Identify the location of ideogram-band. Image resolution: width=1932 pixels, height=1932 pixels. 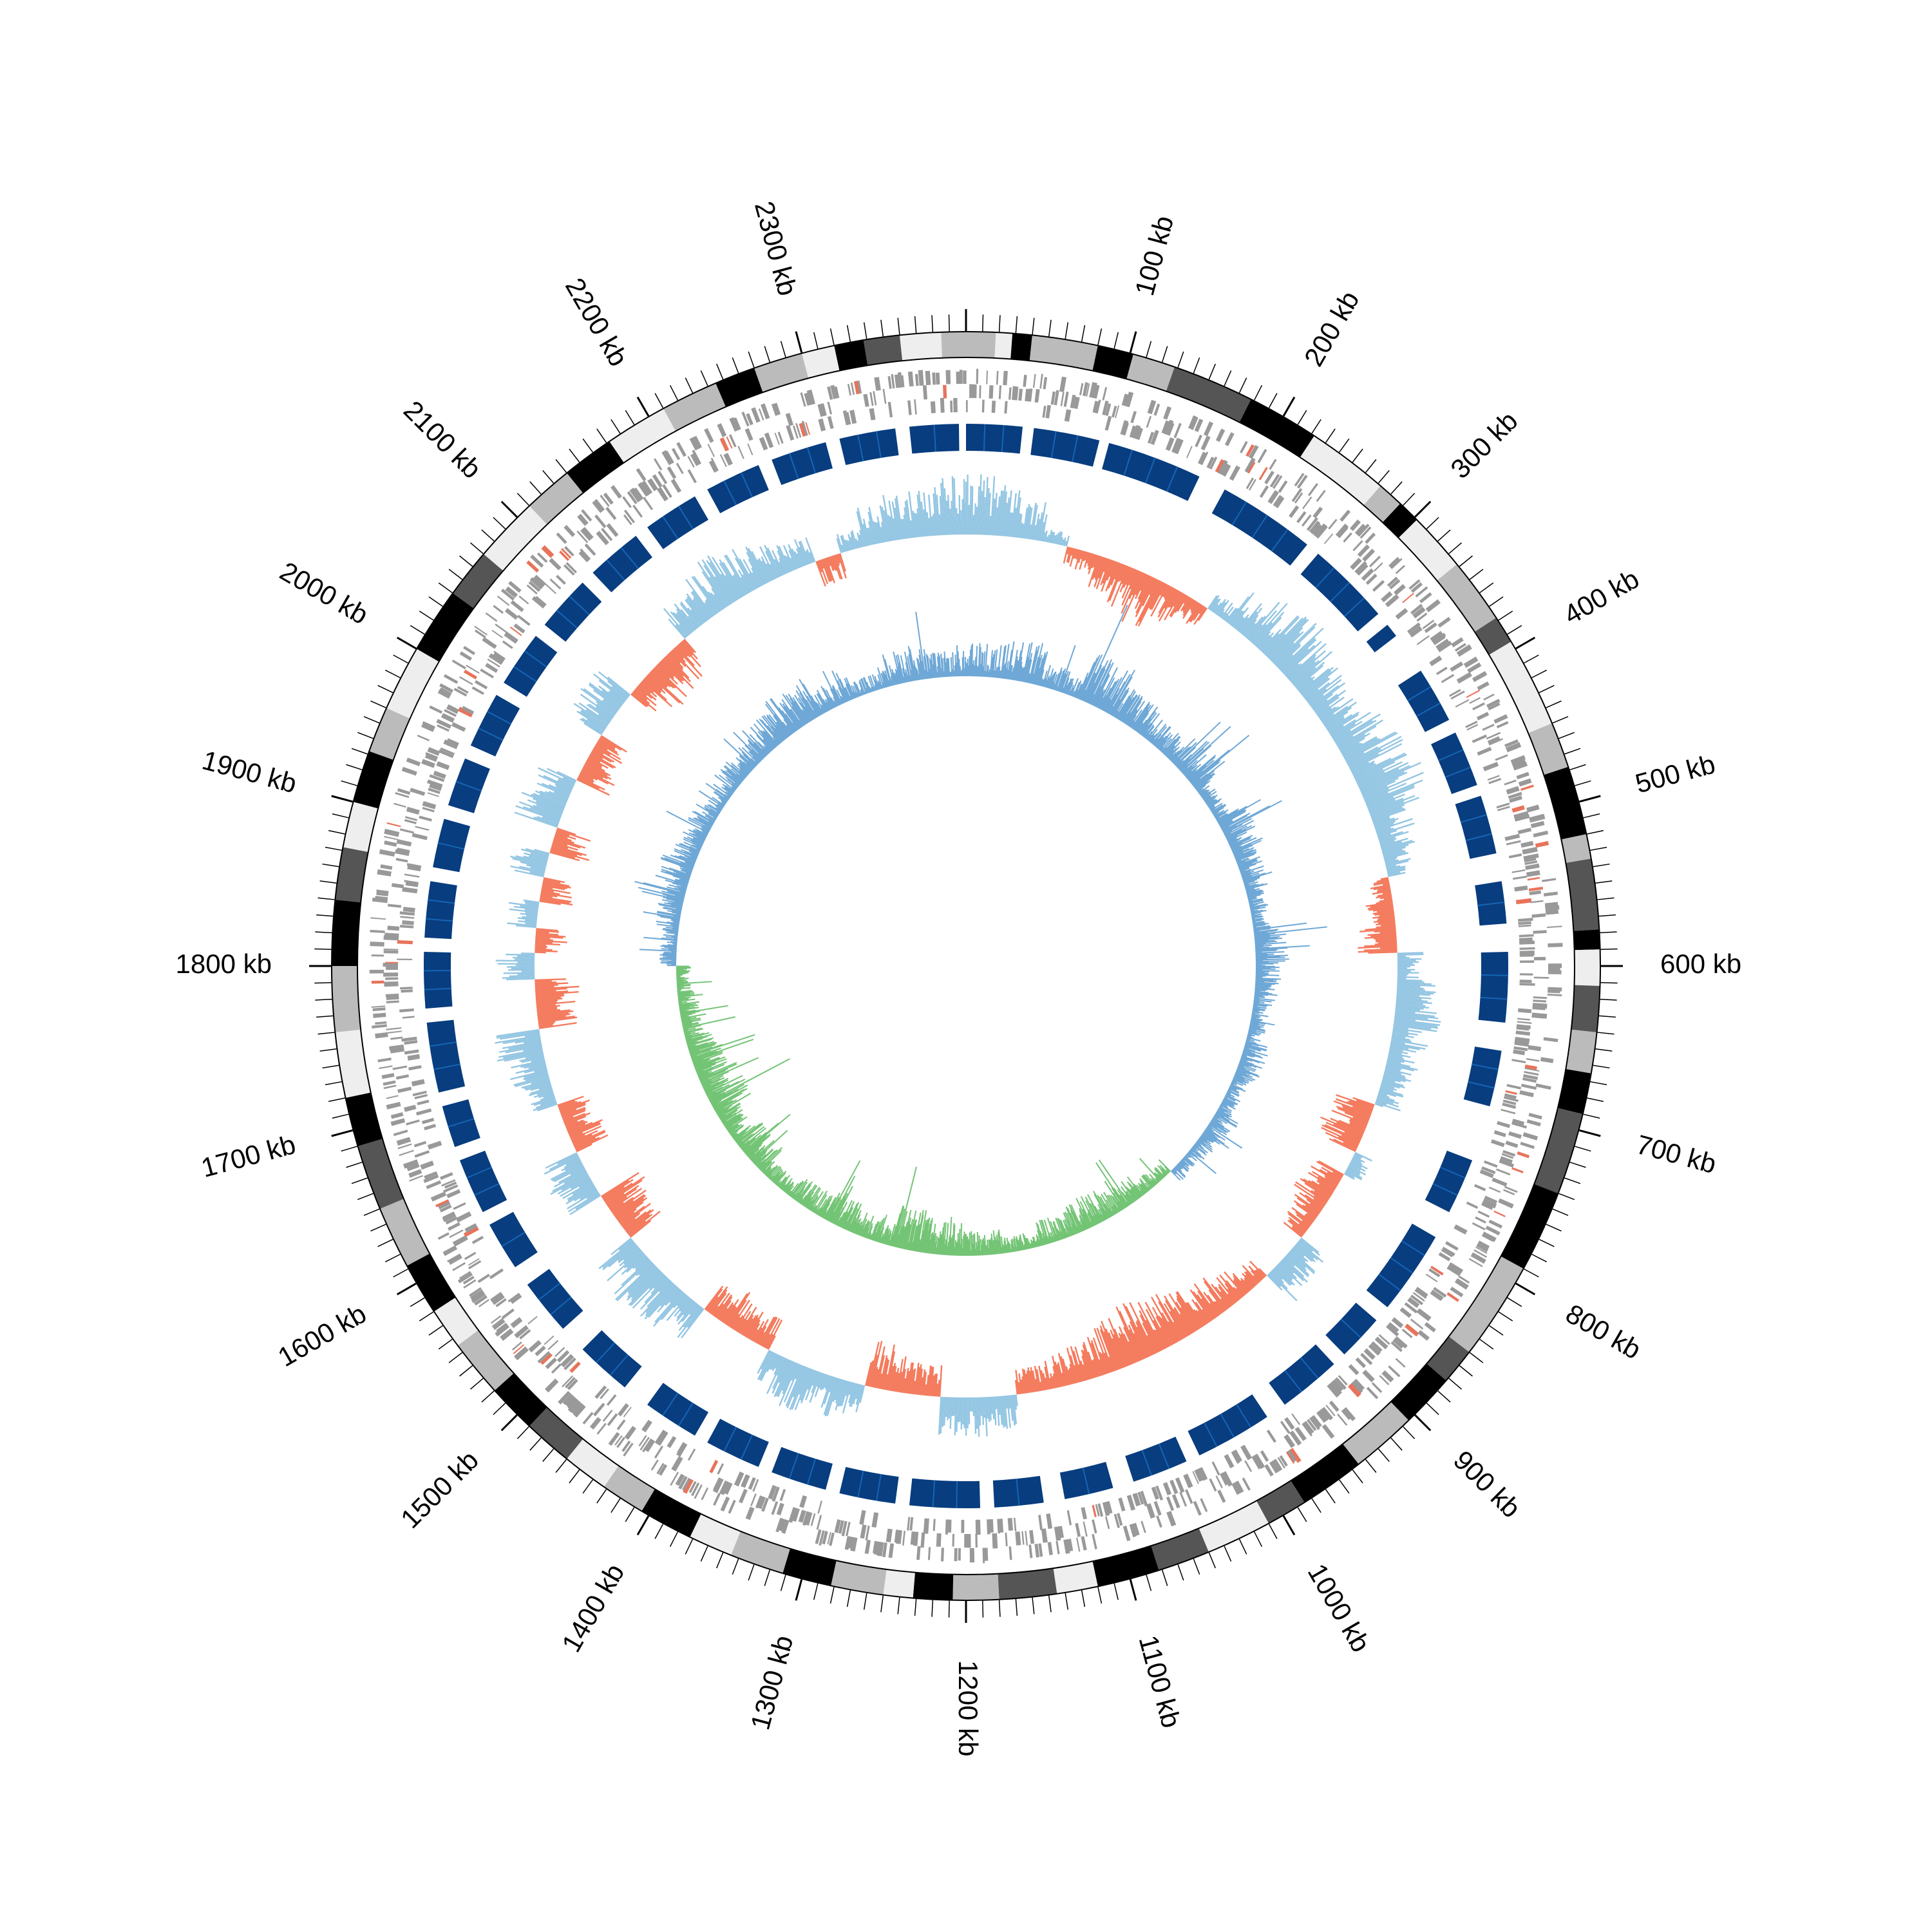
(1587, 940).